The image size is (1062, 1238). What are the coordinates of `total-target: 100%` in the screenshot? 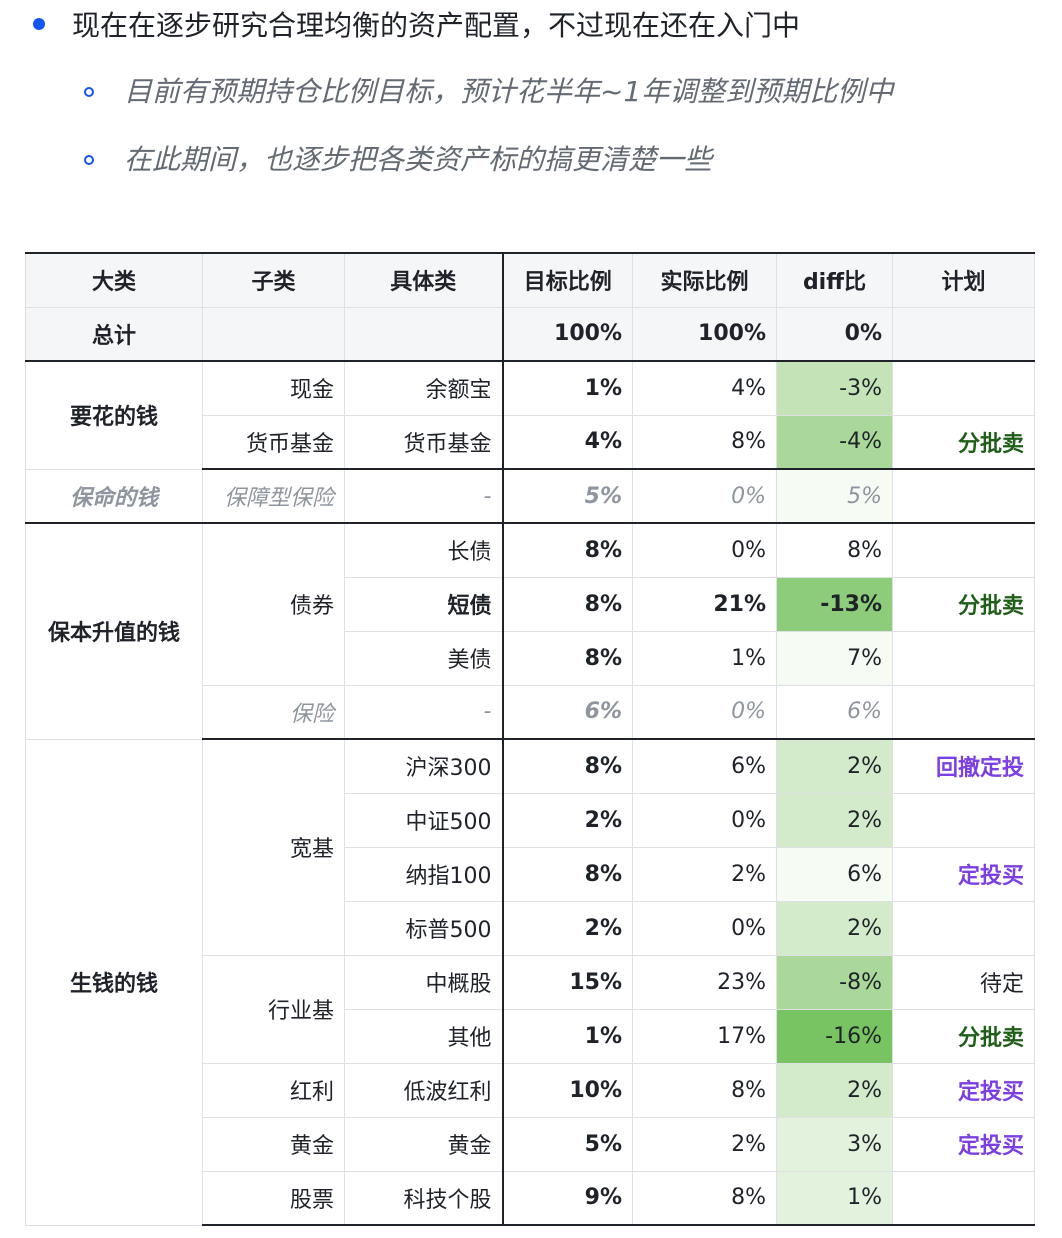 It's located at (567, 334).